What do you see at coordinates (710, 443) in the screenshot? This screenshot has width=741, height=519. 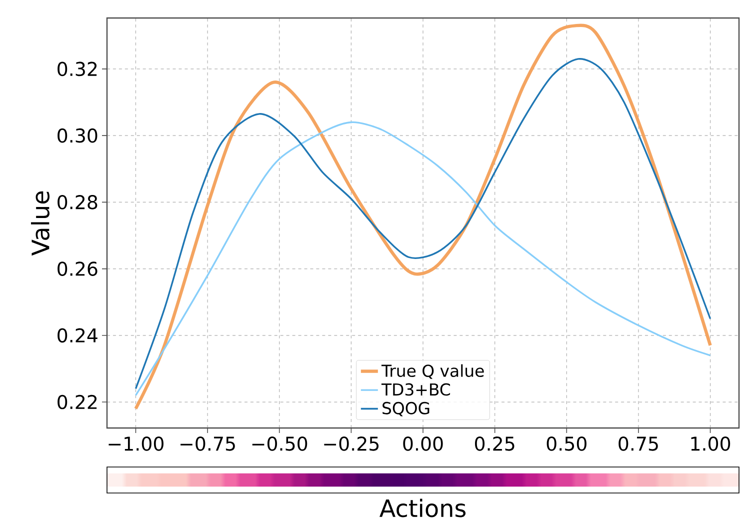 I see `x-tick-label: 1.00` at bounding box center [710, 443].